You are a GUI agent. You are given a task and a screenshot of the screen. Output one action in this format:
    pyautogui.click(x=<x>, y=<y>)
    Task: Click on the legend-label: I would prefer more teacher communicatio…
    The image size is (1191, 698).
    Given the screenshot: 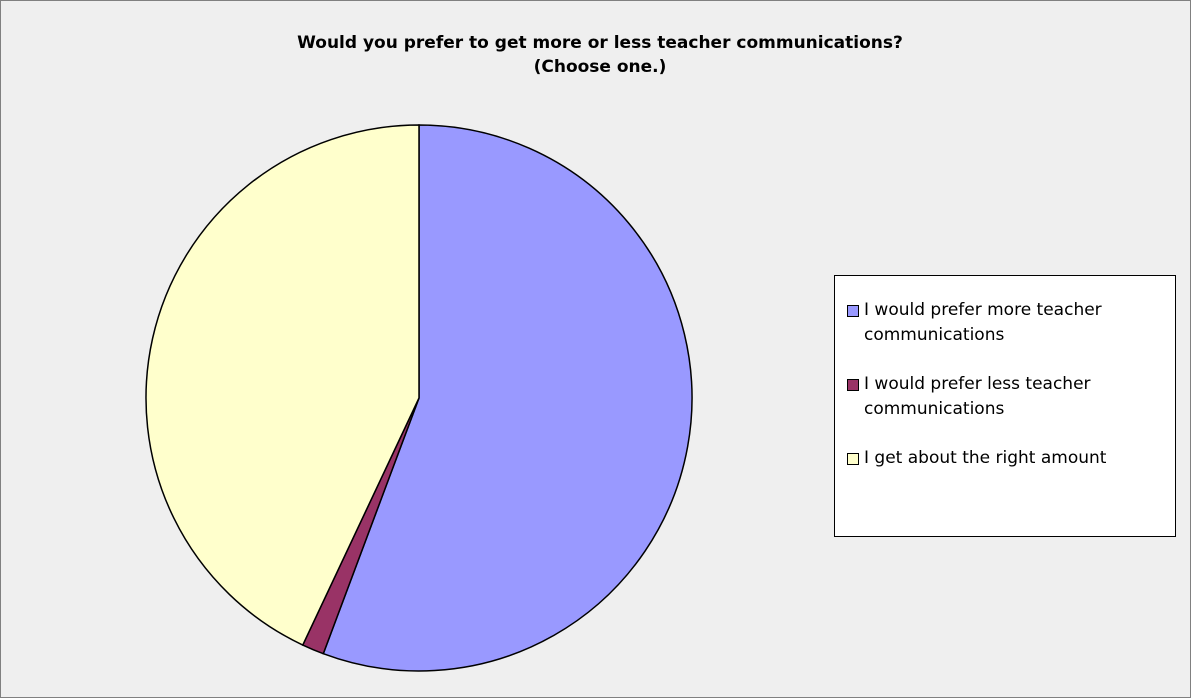 What is the action you would take?
    pyautogui.click(x=983, y=322)
    